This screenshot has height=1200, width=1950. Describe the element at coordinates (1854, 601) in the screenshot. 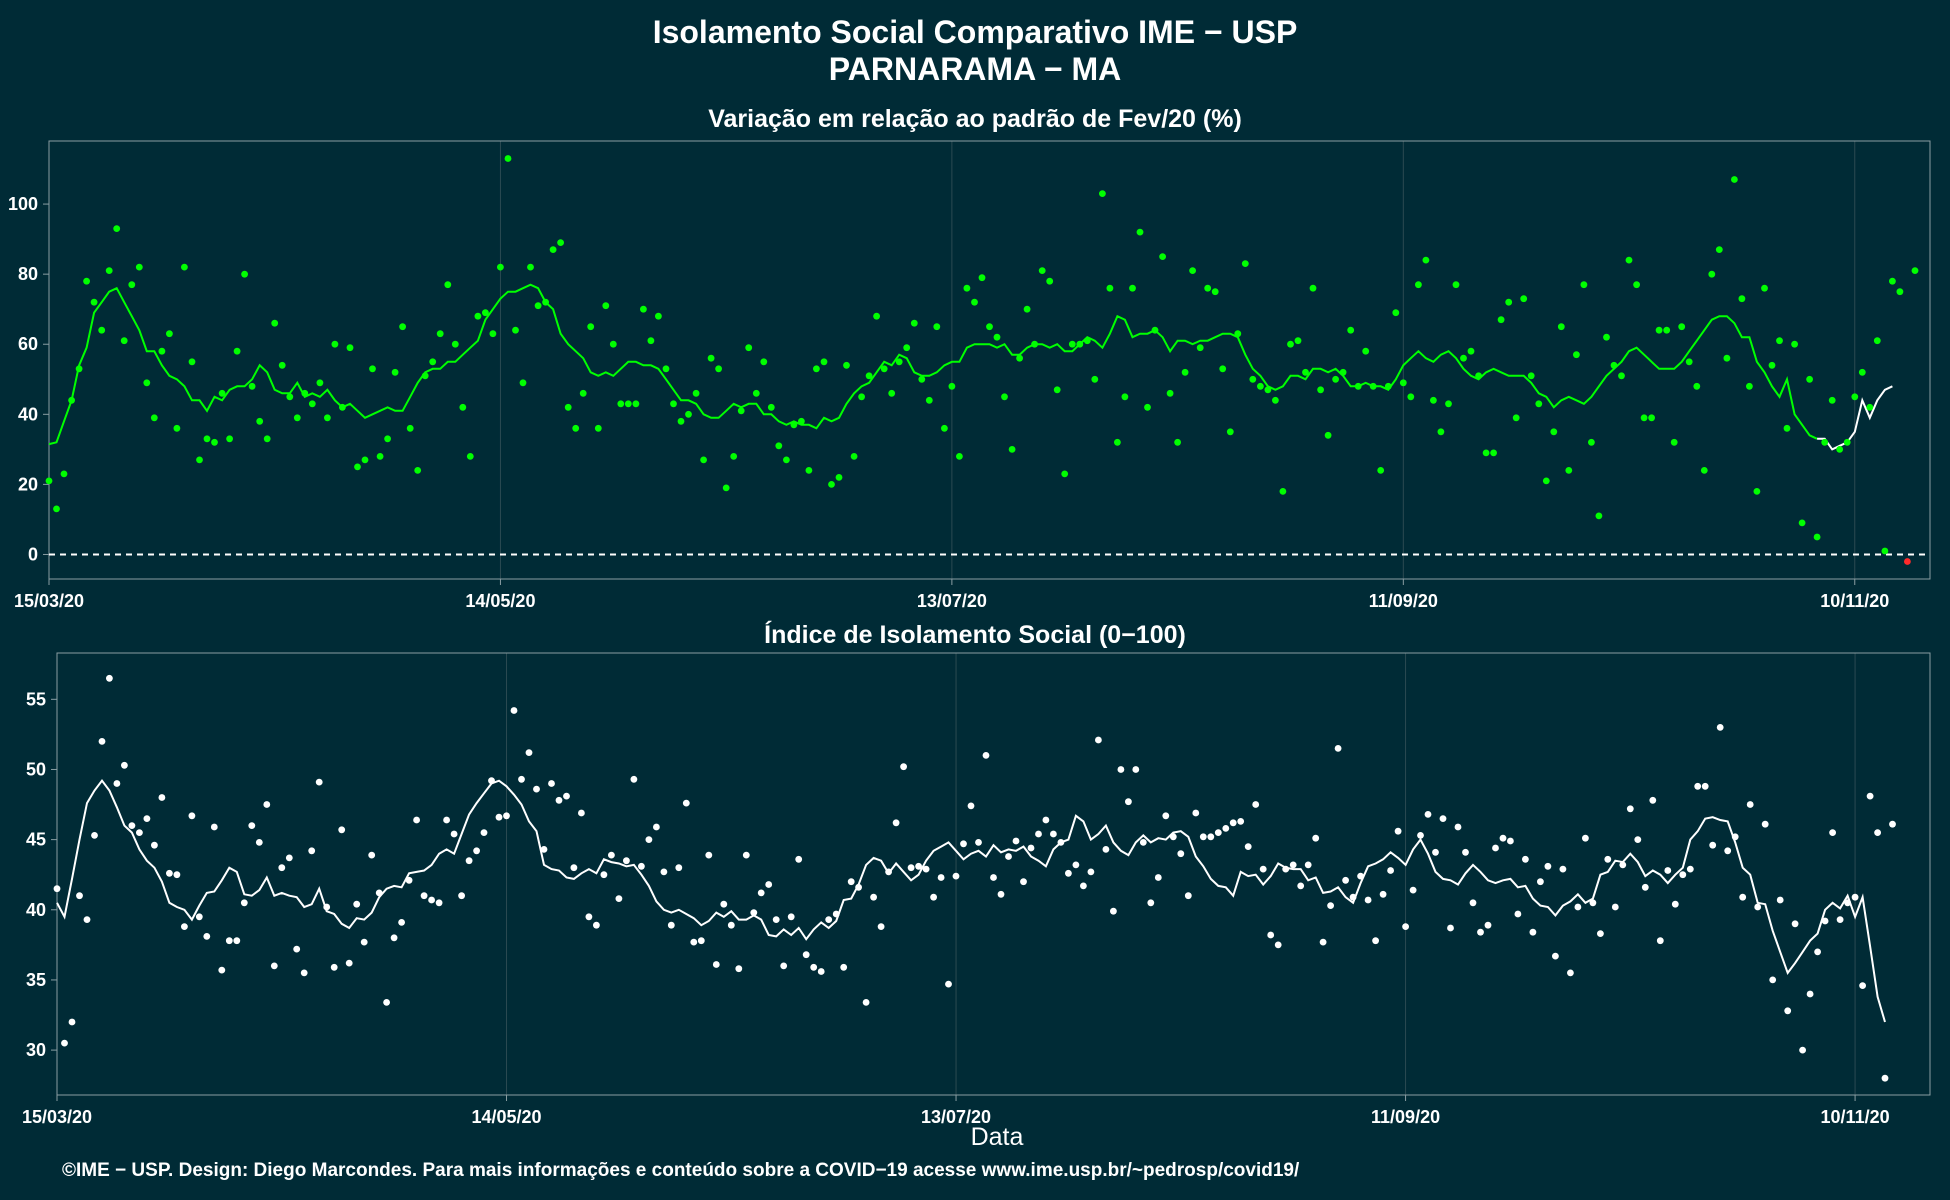

I see `x-tick-label: 10/11/20` at that location.